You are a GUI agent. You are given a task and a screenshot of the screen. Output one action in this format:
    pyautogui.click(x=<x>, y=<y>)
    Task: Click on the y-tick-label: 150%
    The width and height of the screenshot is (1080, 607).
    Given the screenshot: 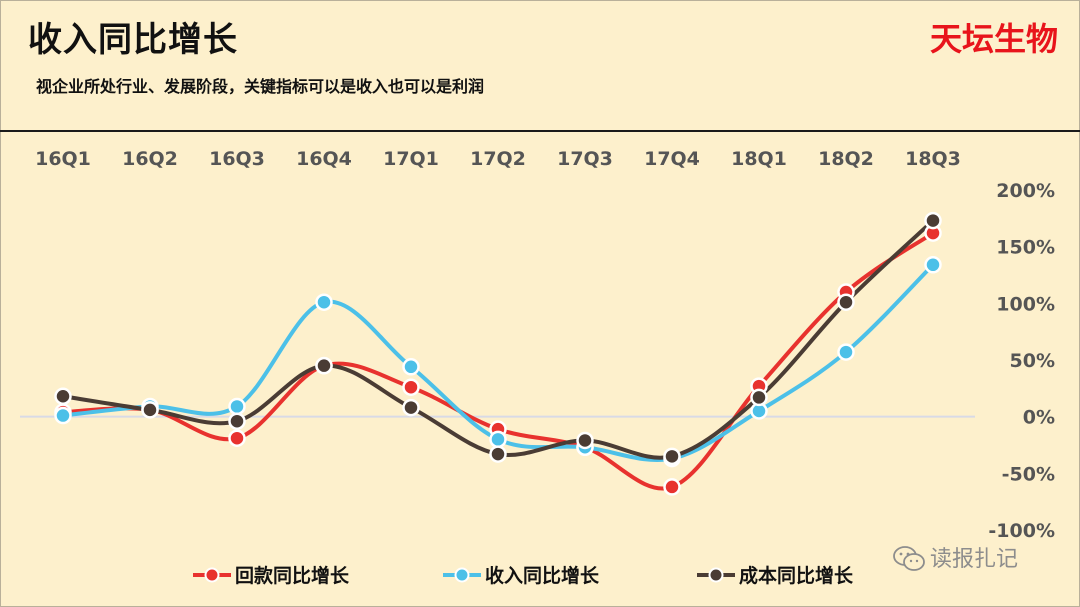 What is the action you would take?
    pyautogui.click(x=1025, y=248)
    